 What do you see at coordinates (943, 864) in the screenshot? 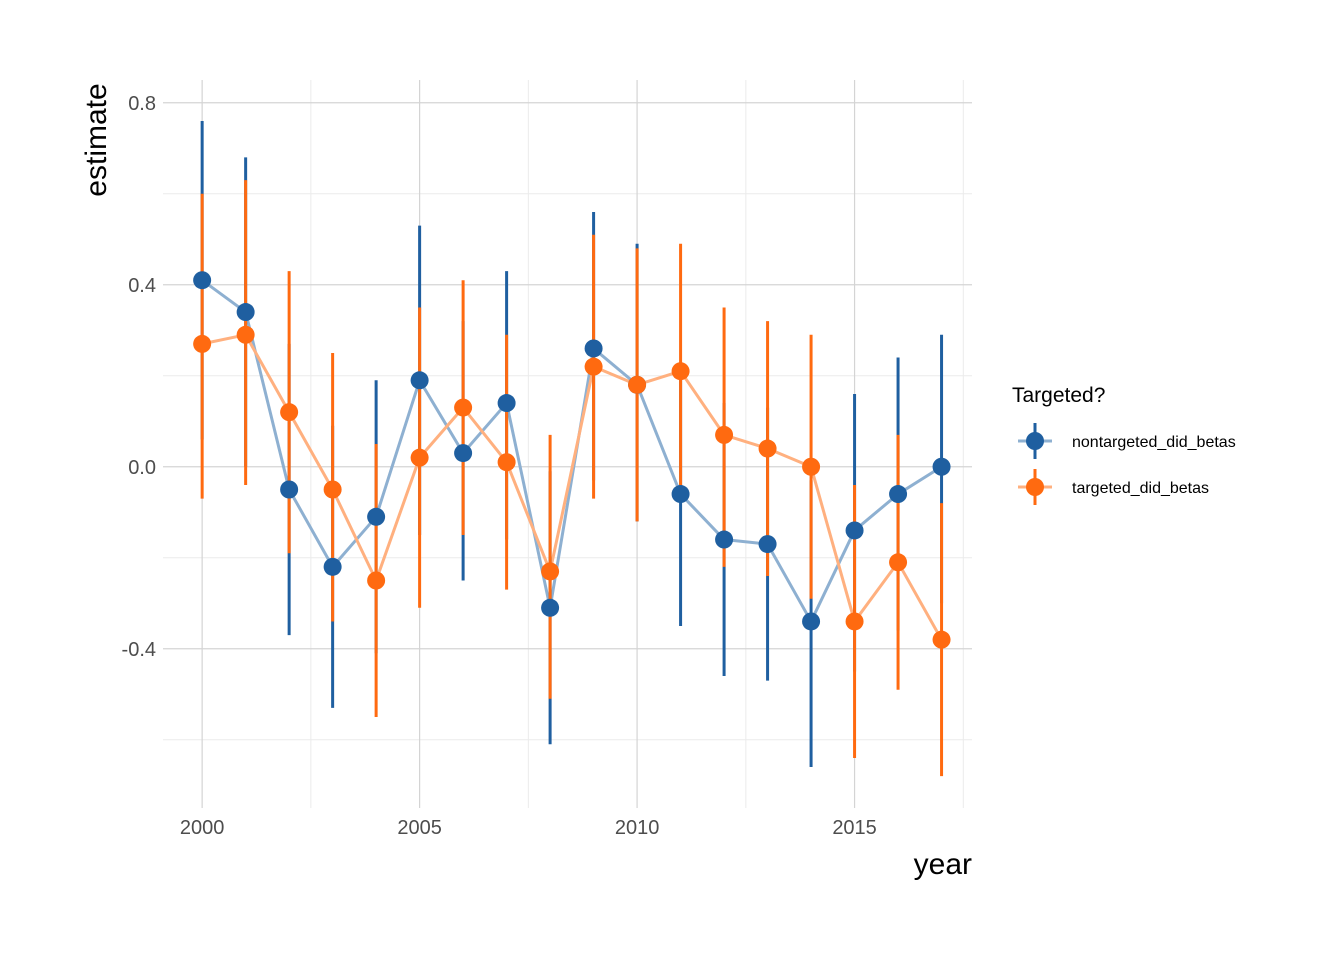
I see `x-axis-title: year` at bounding box center [943, 864].